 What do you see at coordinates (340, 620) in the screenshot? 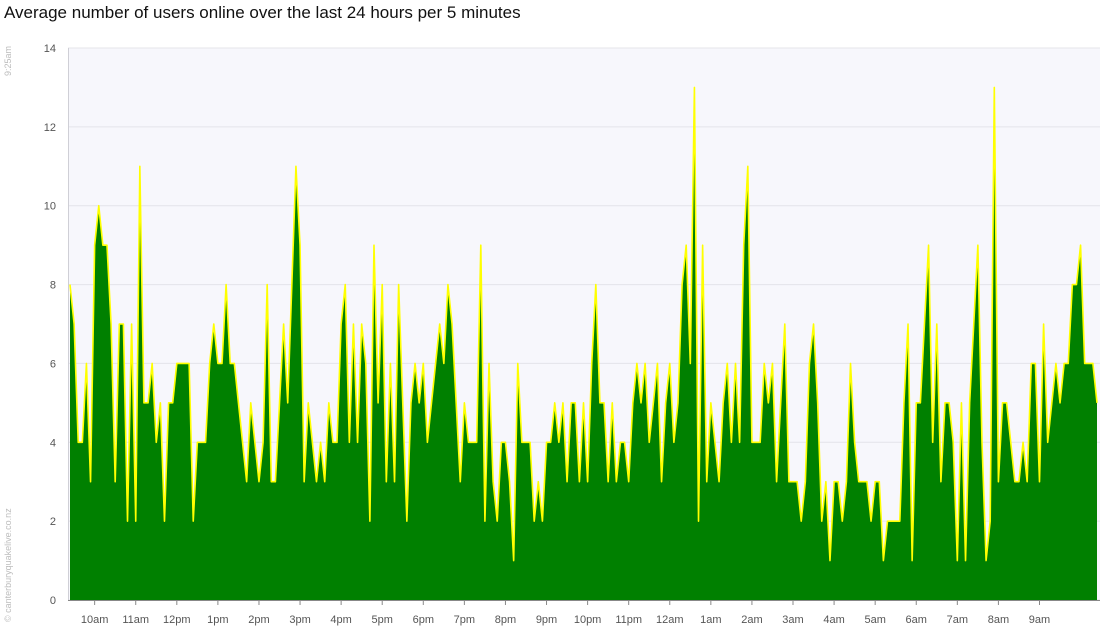
I see `x-tick-label: 4pm` at bounding box center [340, 620].